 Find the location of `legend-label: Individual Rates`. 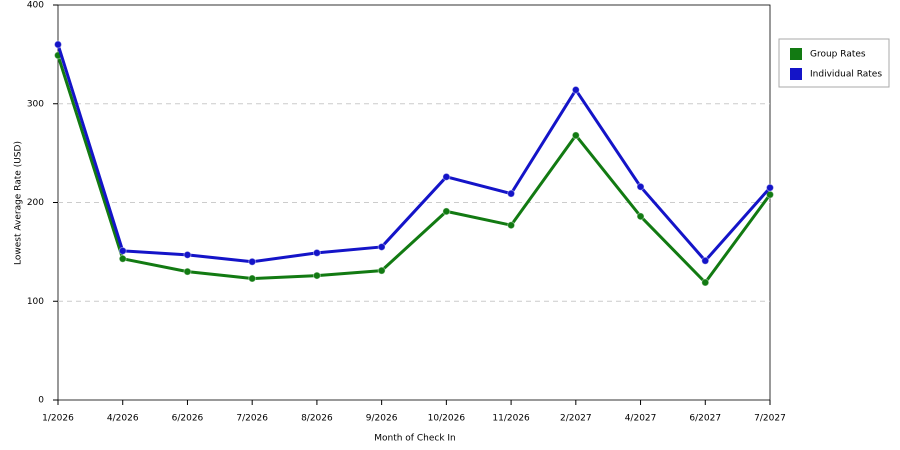

legend-label: Individual Rates is located at coordinates (846, 75).